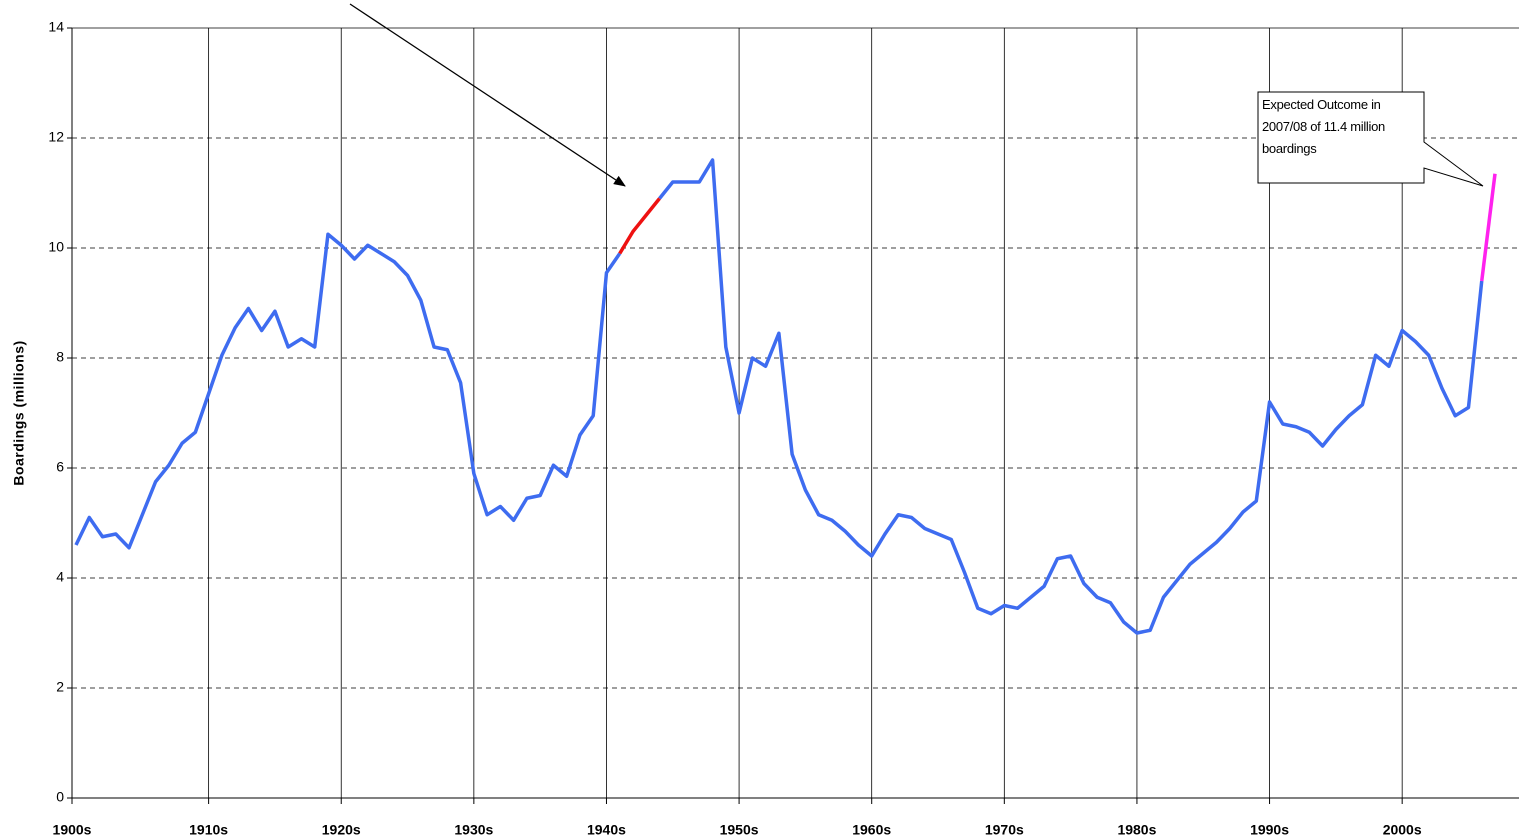 Image resolution: width=1519 pixels, height=840 pixels. Describe the element at coordinates (606, 830) in the screenshot. I see `x-tick-label: 1940s` at that location.